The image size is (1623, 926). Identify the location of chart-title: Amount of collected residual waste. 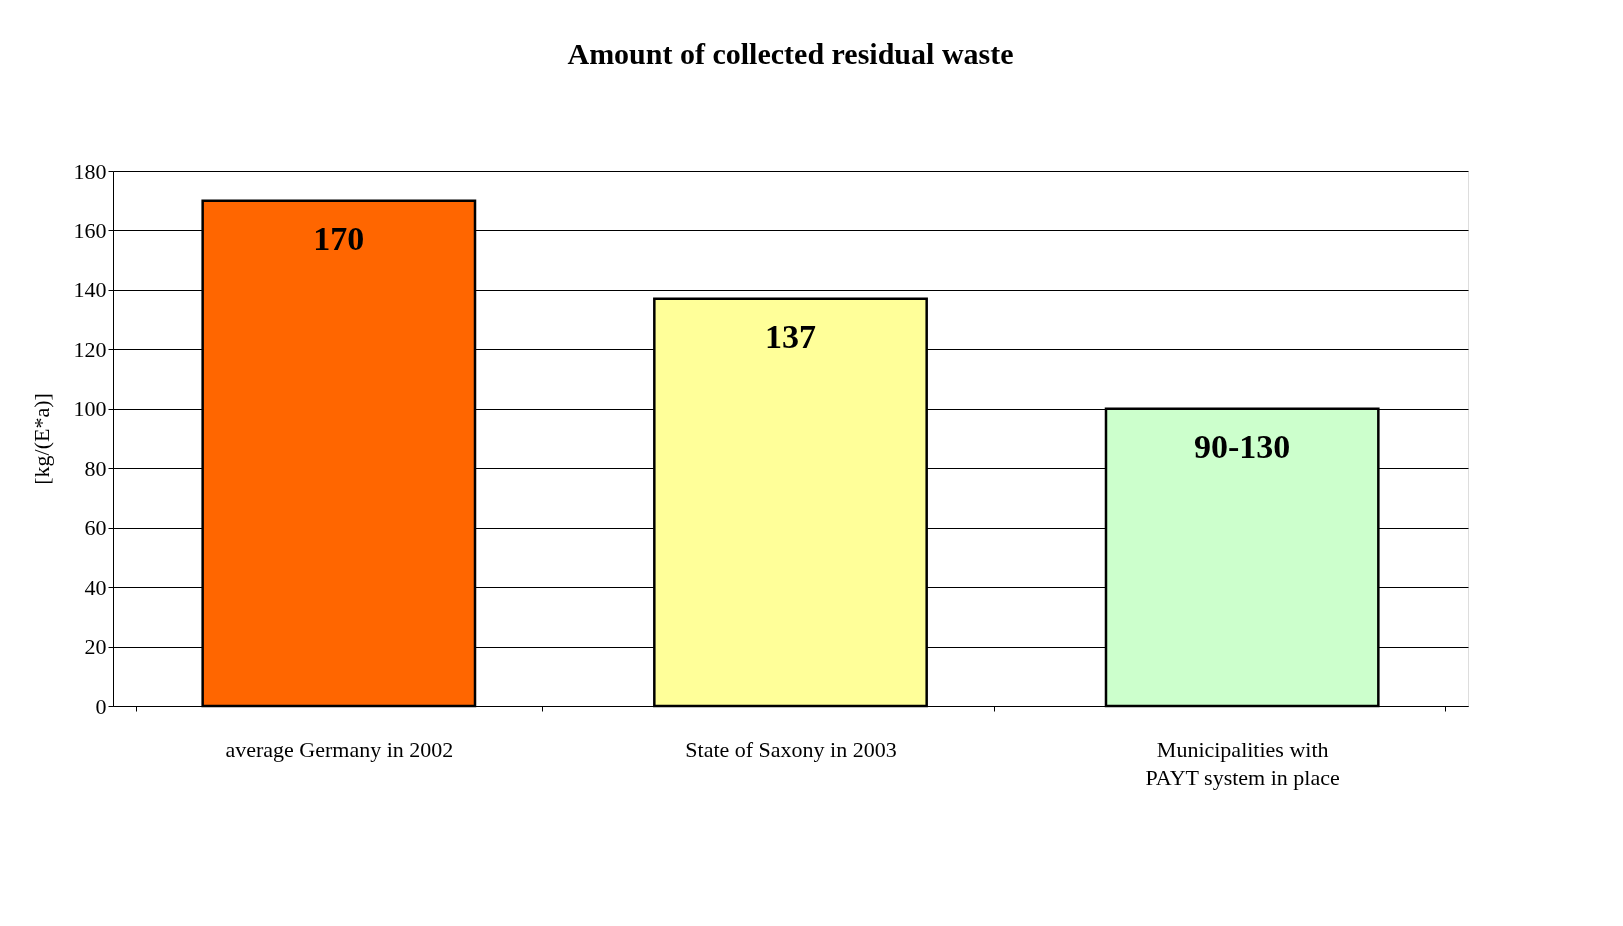
(790, 53).